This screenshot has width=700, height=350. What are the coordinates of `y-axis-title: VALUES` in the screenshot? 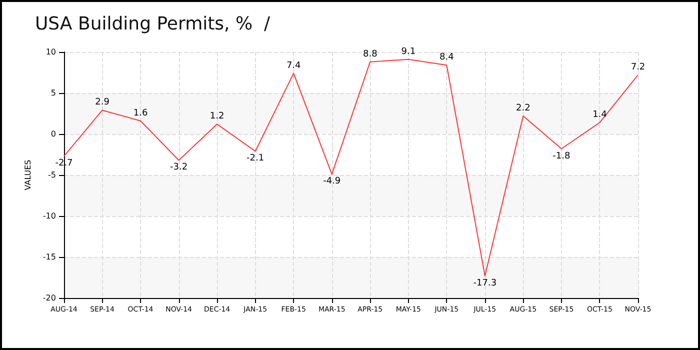 It's located at (28, 175).